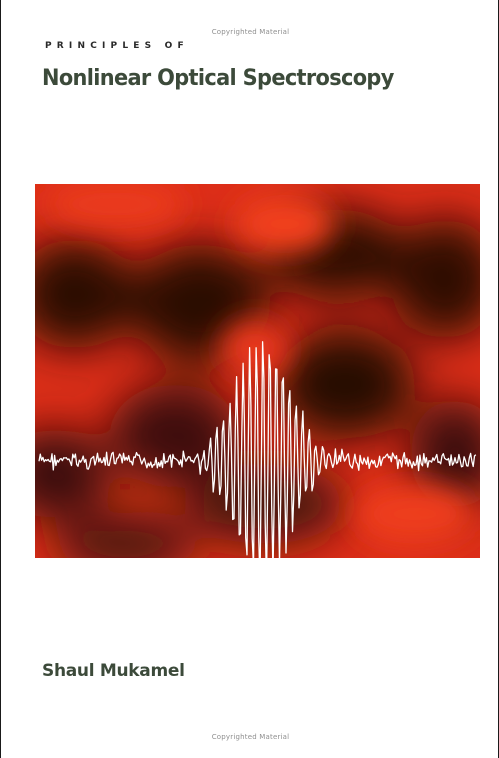 The width and height of the screenshot is (499, 758). Describe the element at coordinates (117, 46) in the screenshot. I see `series-title: PRINCIPLES OF` at that location.